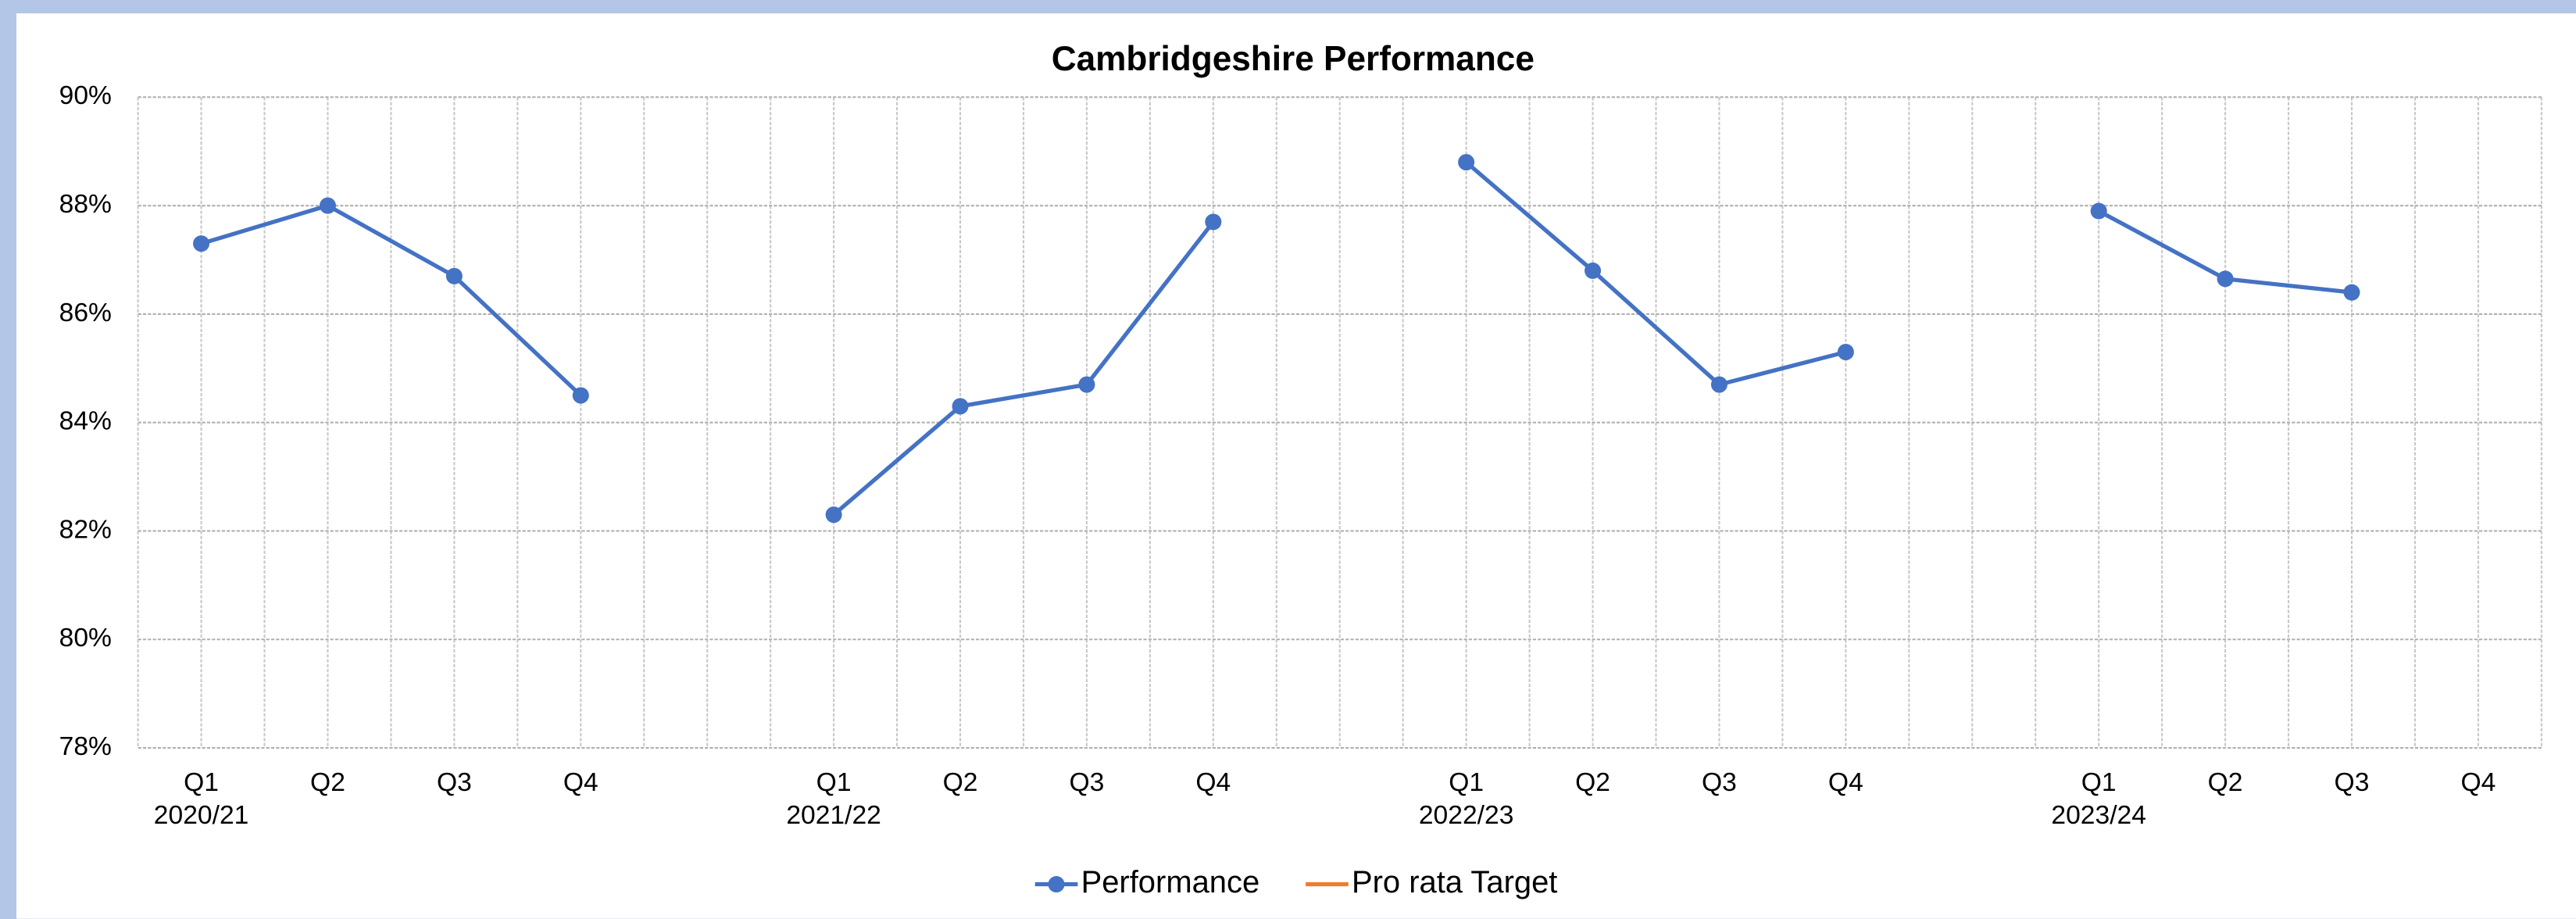 Image resolution: width=2576 pixels, height=919 pixels. I want to click on x-group-label: 2023/24, so click(2098, 815).